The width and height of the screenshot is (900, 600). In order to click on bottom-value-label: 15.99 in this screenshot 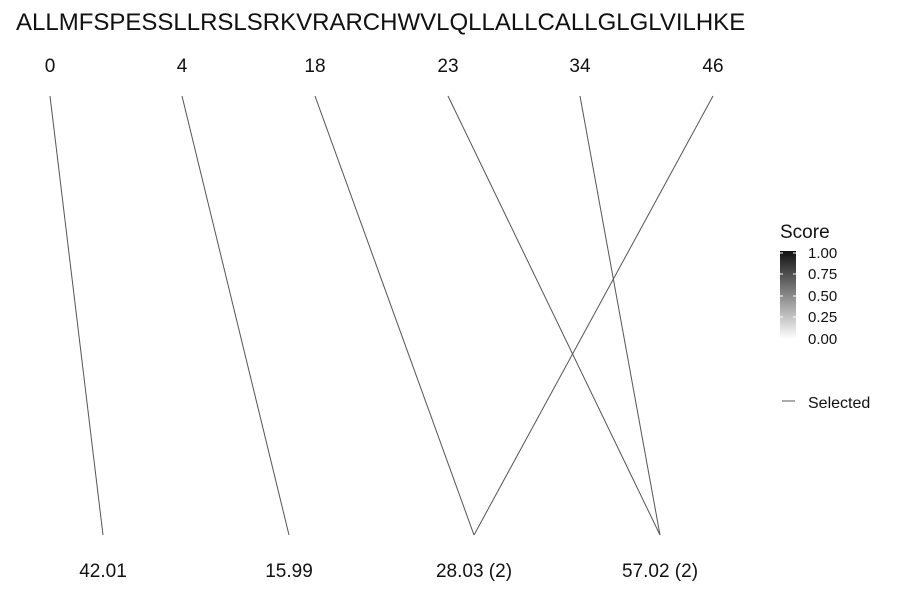, I will do `click(289, 571)`.